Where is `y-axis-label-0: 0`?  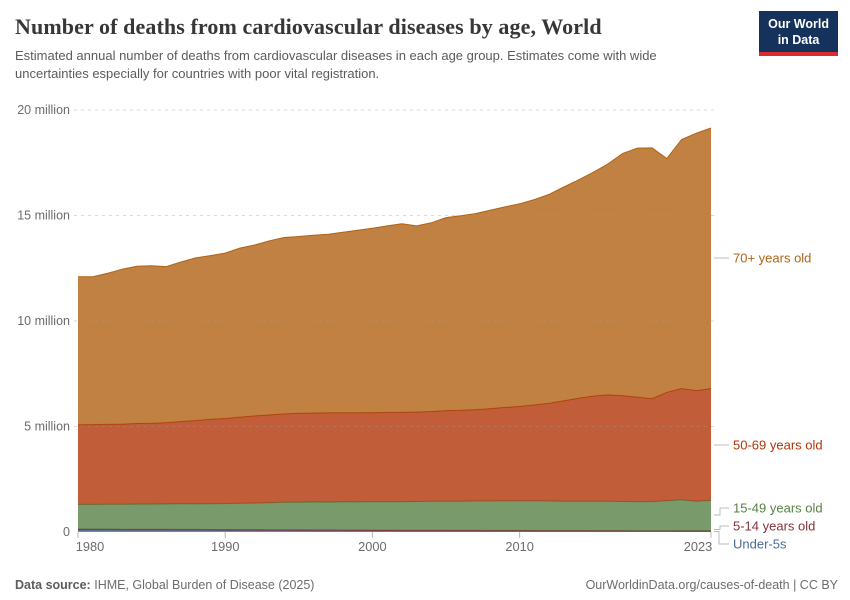
y-axis-label-0: 0 is located at coordinates (66, 532).